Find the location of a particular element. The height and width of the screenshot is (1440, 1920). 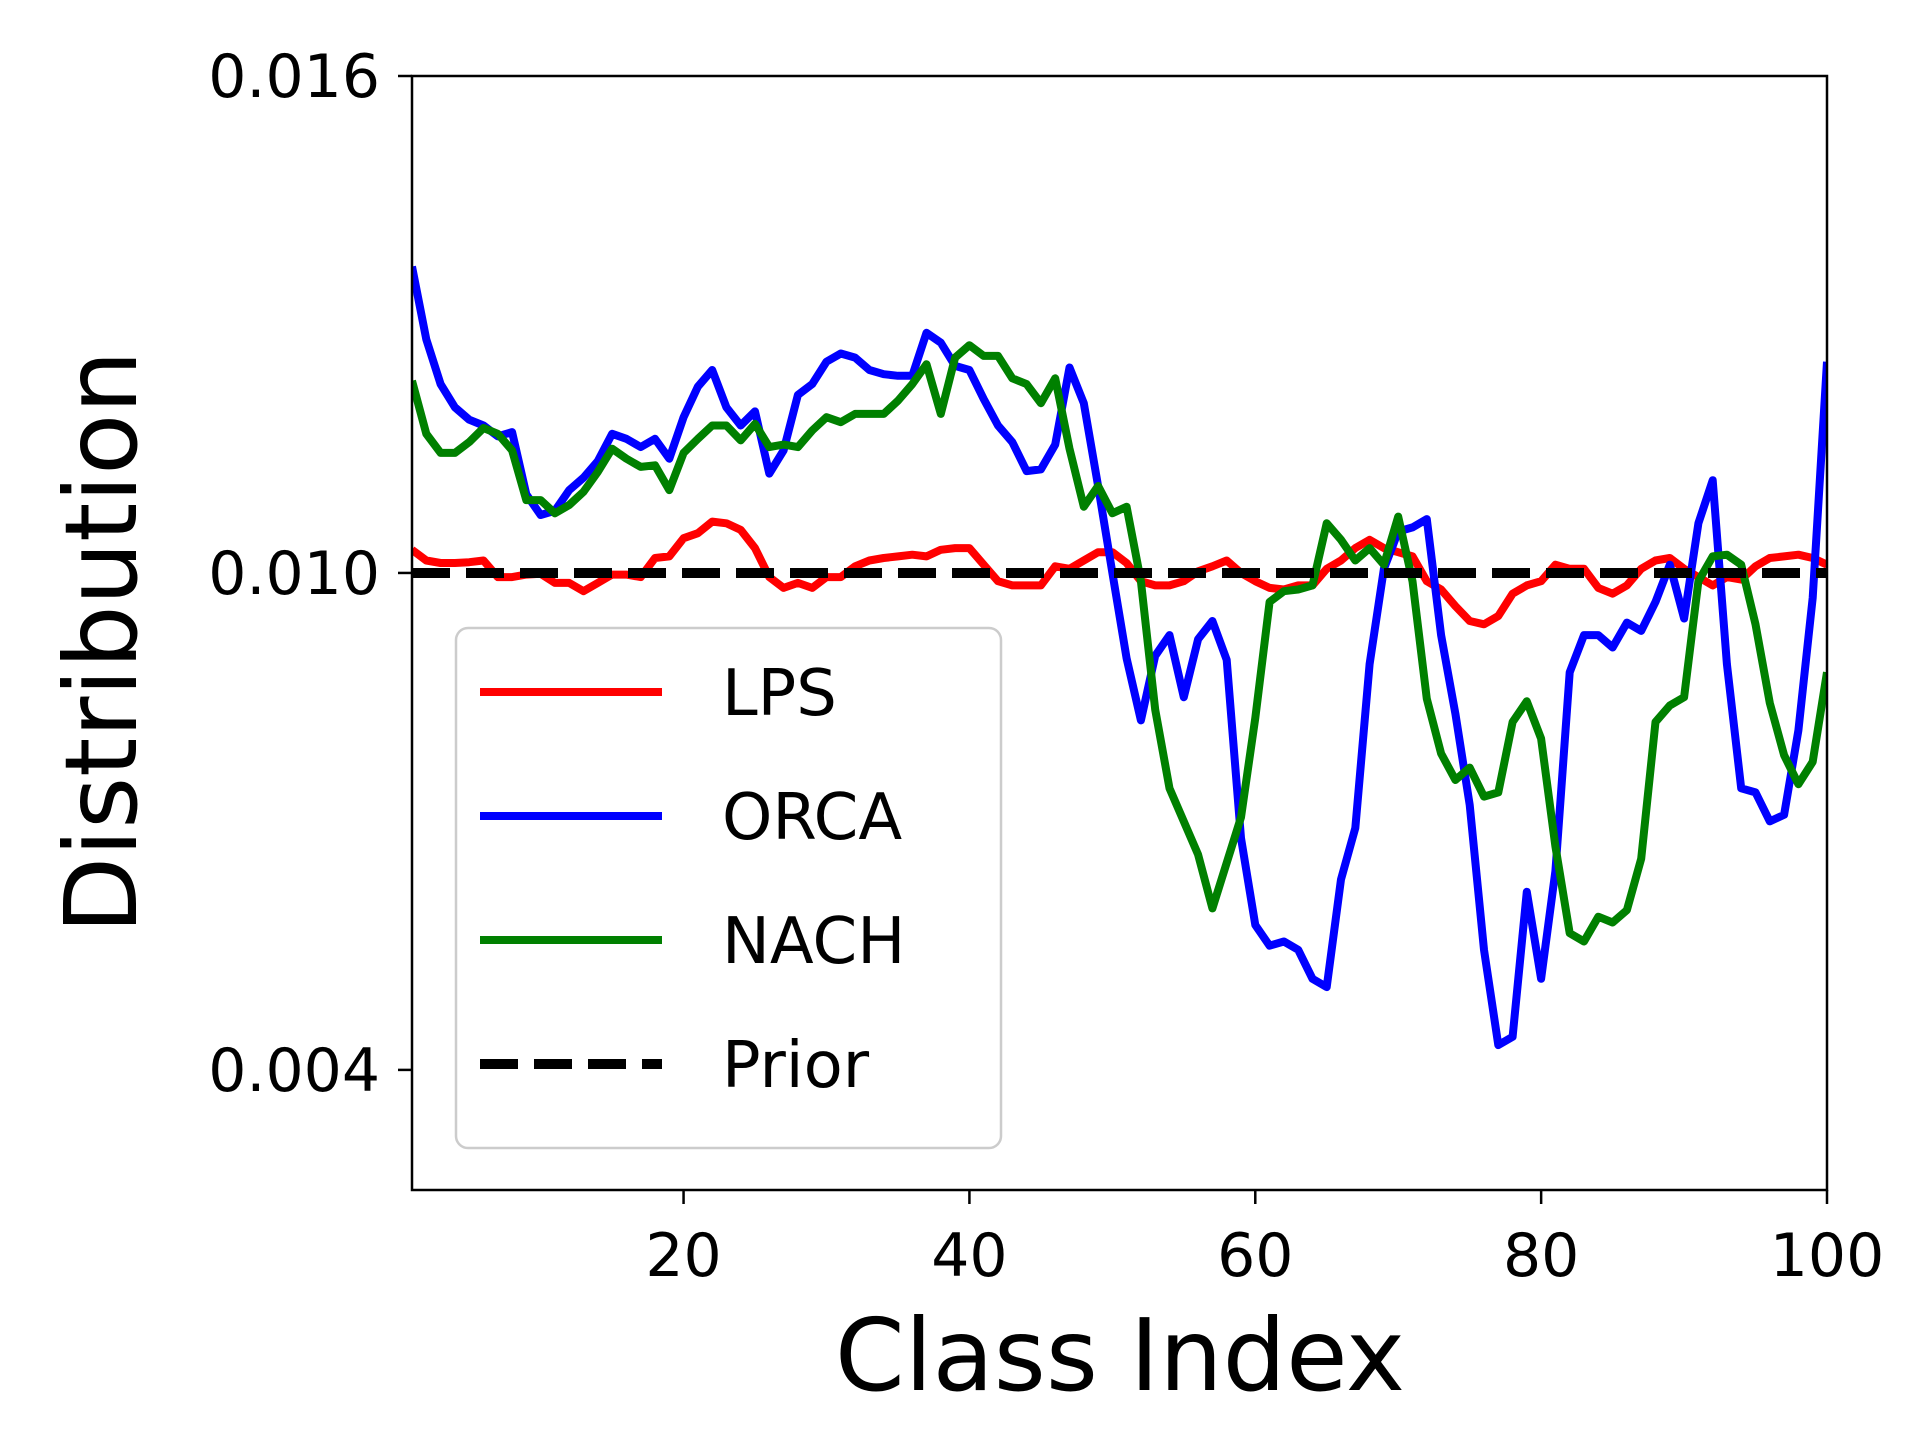

x-axis-title: Class Index is located at coordinates (1120, 1355).